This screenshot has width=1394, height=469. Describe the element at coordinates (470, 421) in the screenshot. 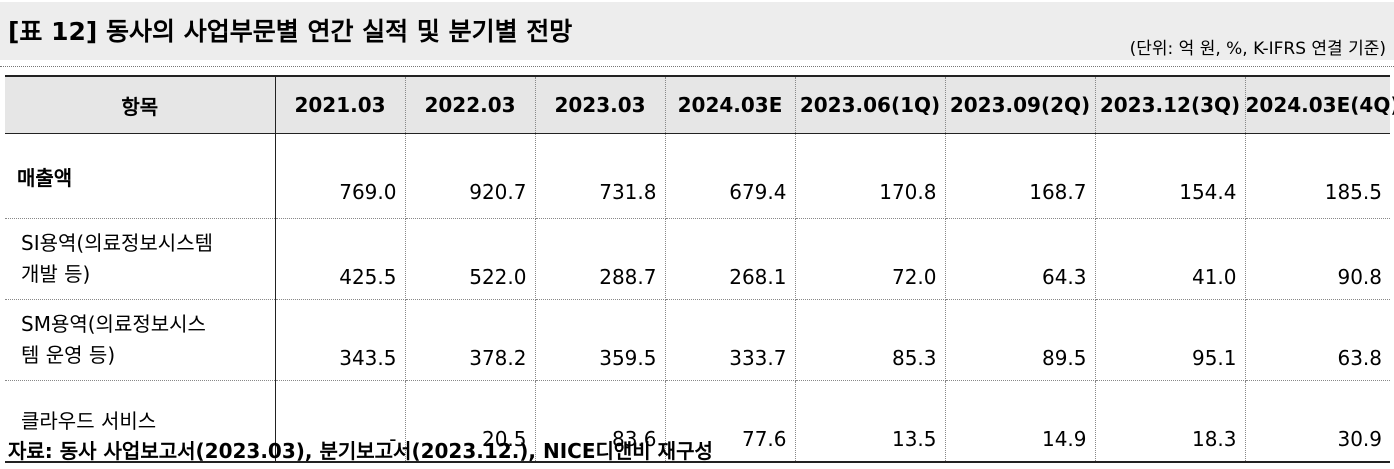

I see `table-cell: 20.5` at that location.